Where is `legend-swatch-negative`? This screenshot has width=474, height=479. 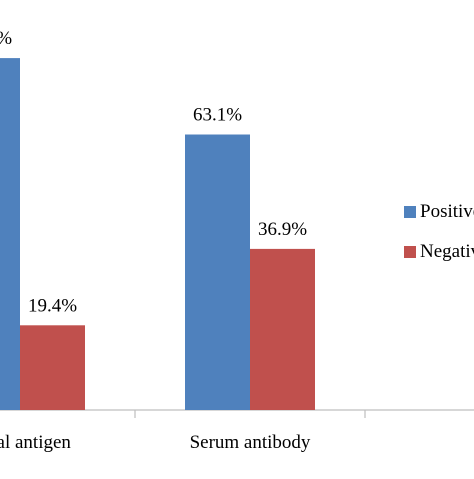 legend-swatch-negative is located at coordinates (410, 252).